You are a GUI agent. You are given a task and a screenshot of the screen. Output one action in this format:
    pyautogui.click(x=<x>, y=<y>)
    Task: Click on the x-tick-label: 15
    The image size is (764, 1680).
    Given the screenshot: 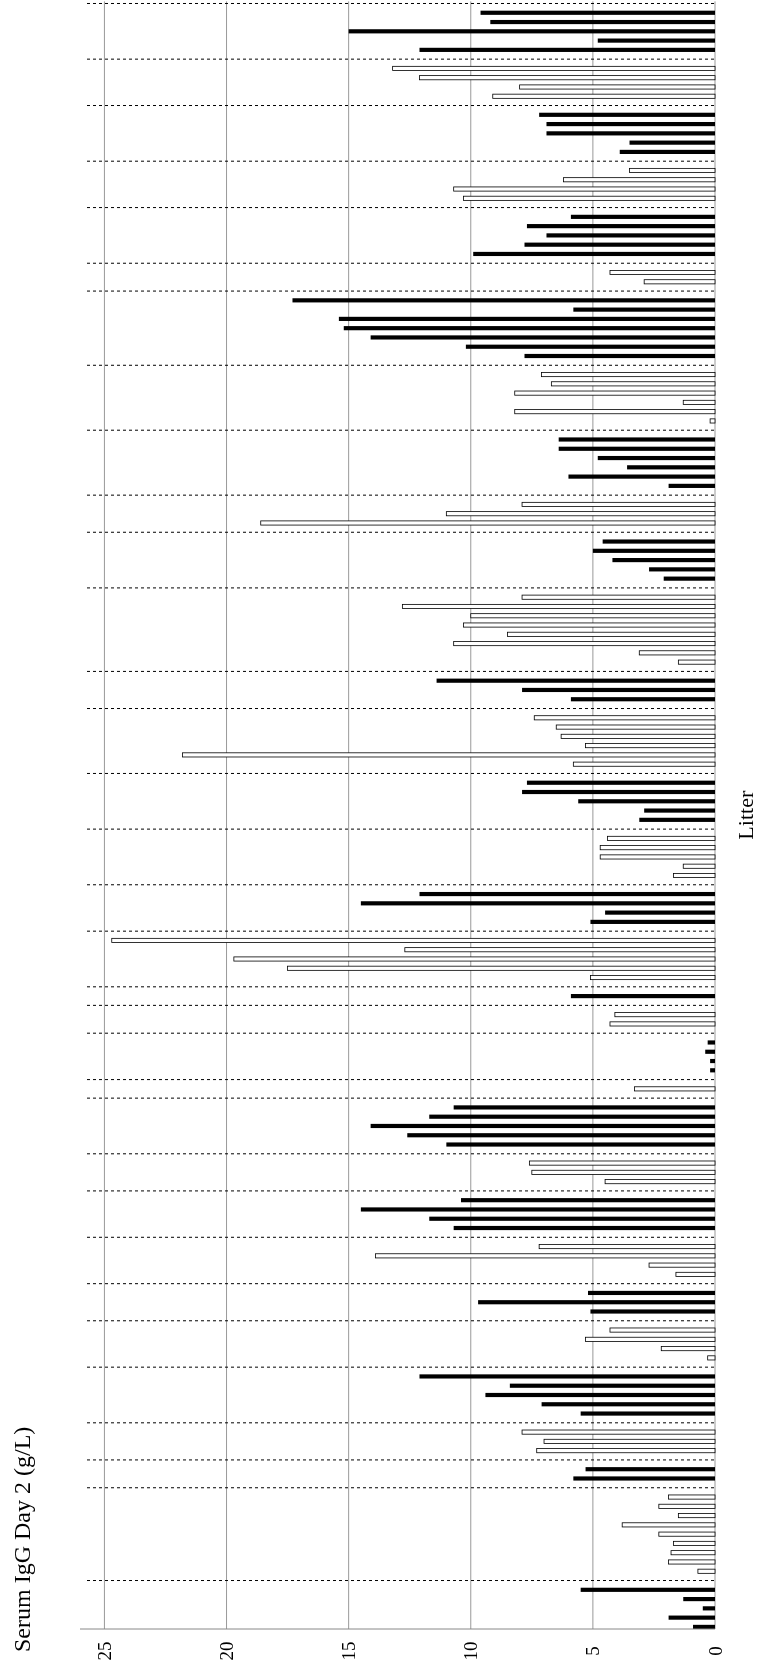 What is the action you would take?
    pyautogui.click(x=349, y=1651)
    